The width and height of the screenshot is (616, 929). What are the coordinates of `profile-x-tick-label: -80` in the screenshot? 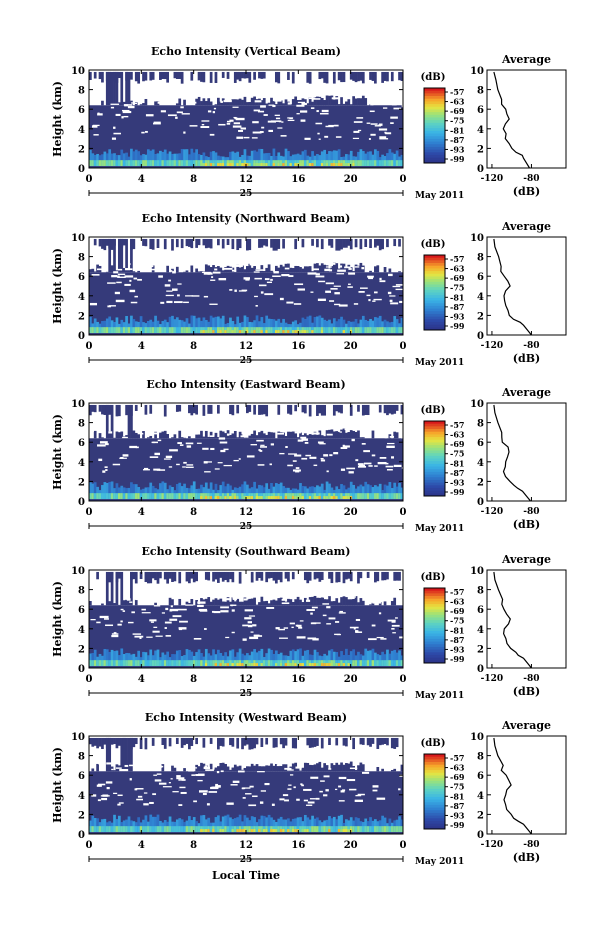 It's located at (531, 179).